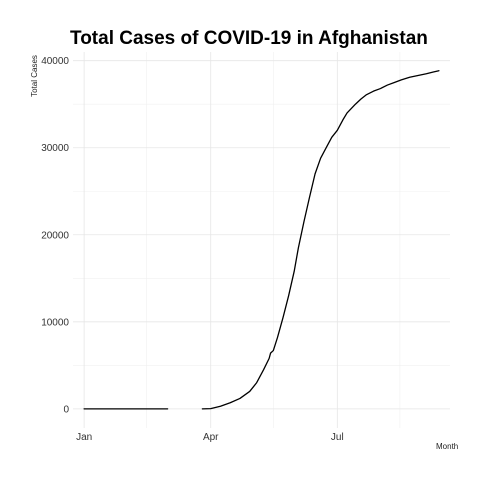 Image resolution: width=480 pixels, height=480 pixels. What do you see at coordinates (55, 61) in the screenshot?
I see `y-tick-label: 40000` at bounding box center [55, 61].